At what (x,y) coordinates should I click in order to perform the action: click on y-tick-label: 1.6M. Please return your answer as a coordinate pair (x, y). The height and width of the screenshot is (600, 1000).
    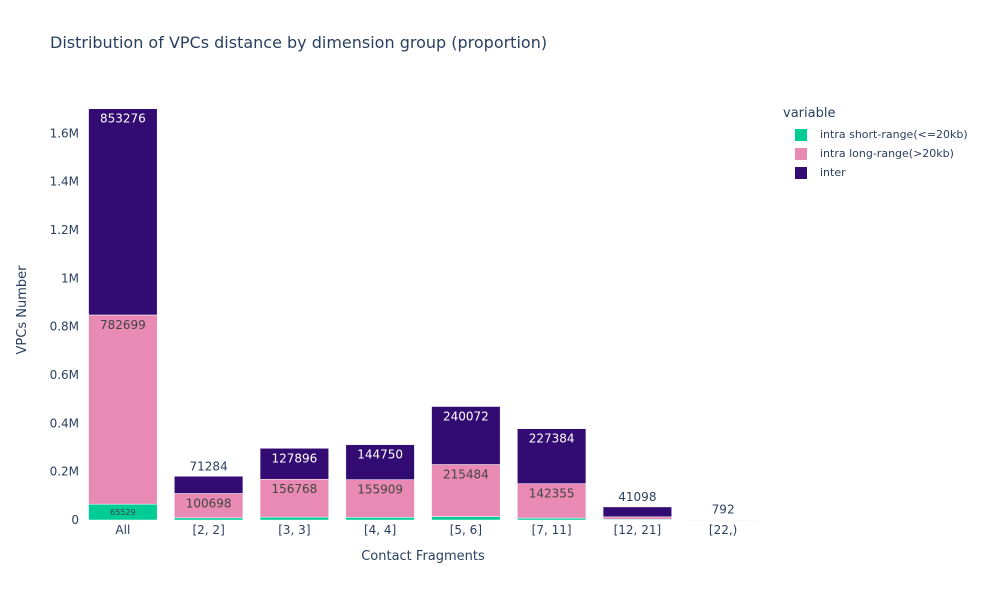
    Looking at the image, I should click on (64, 133).